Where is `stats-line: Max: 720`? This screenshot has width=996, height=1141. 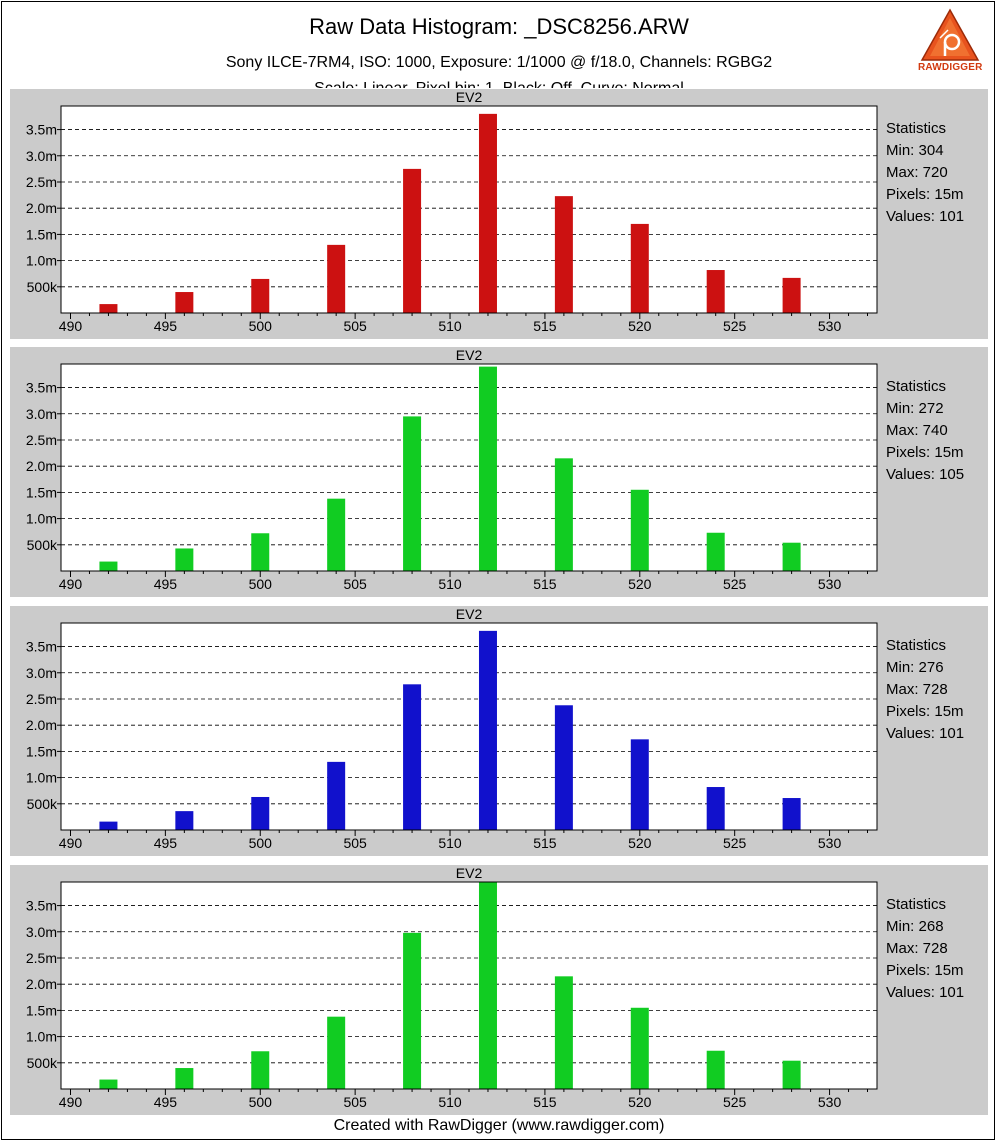 stats-line: Max: 720 is located at coordinates (917, 172).